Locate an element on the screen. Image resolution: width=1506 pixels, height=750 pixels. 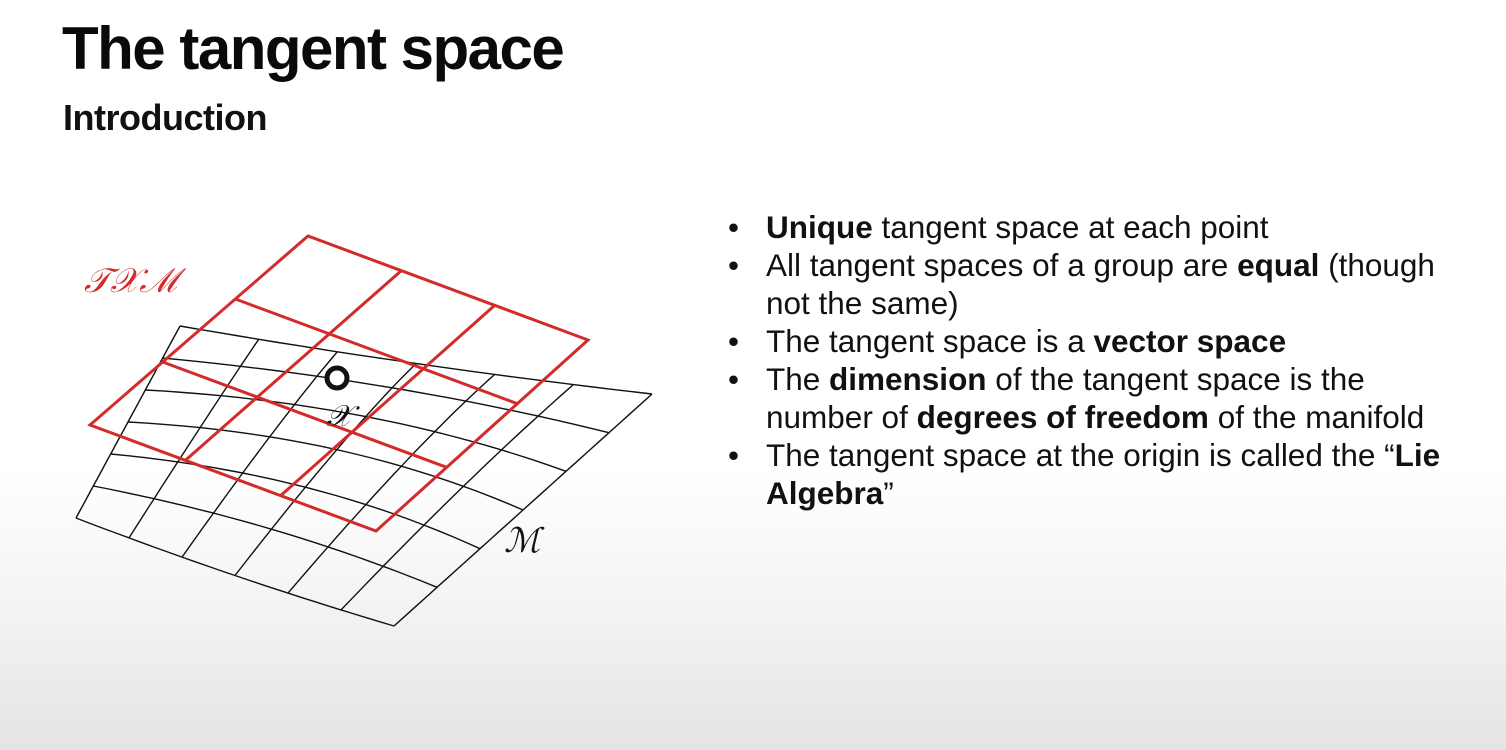
slide-subtitle: Introduction is located at coordinates (165, 117).